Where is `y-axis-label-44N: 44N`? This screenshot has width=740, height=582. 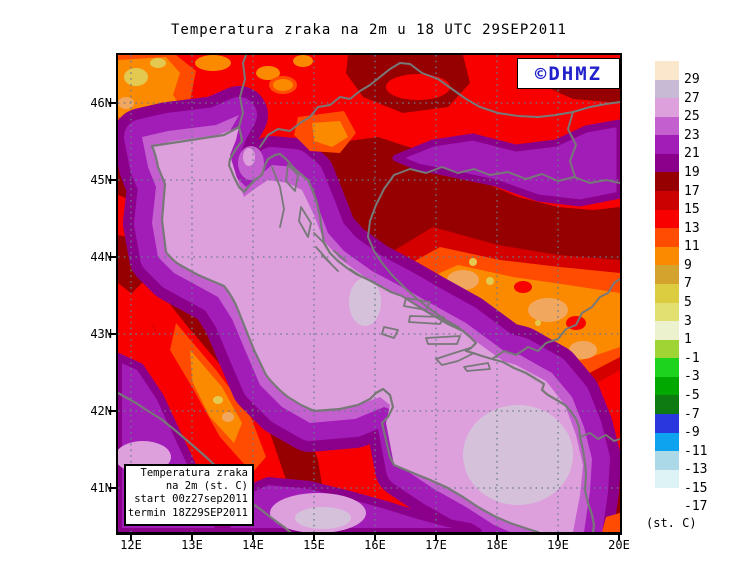
y-axis-label-44N: 44N is located at coordinates (101, 257).